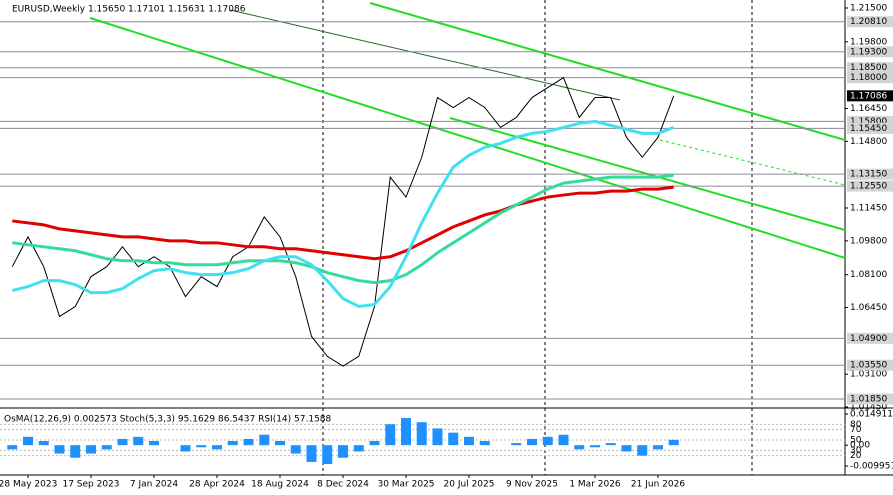 Image resolution: width=893 pixels, height=495 pixels. I want to click on x-tick-label: 17 Sep 2023, so click(90, 485).